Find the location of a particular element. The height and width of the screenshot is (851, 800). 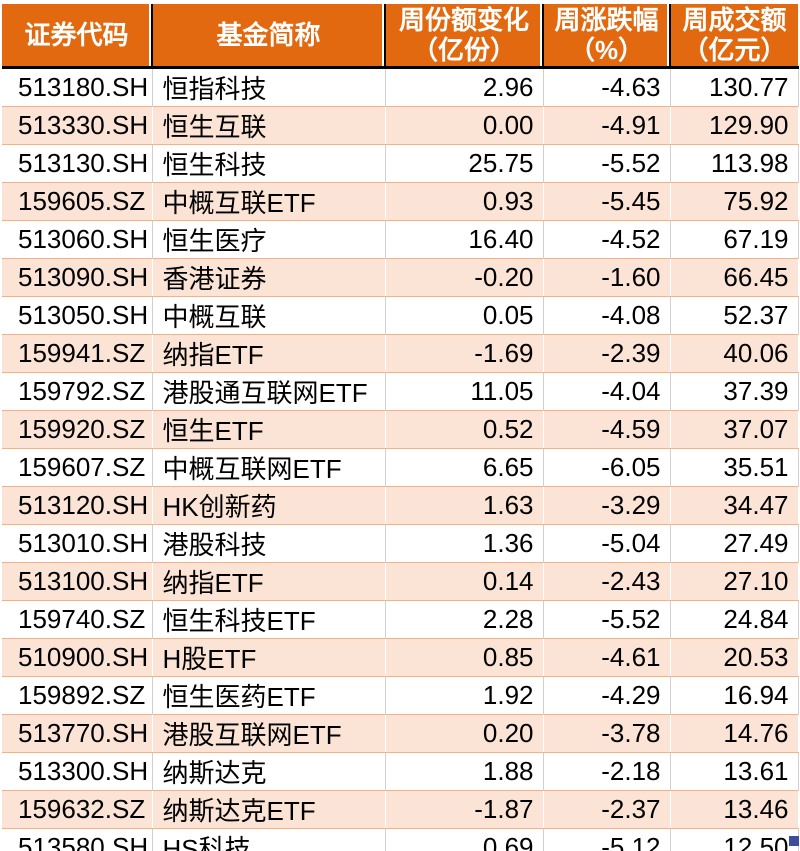

cell-name: 香港证券 is located at coordinates (269, 277).